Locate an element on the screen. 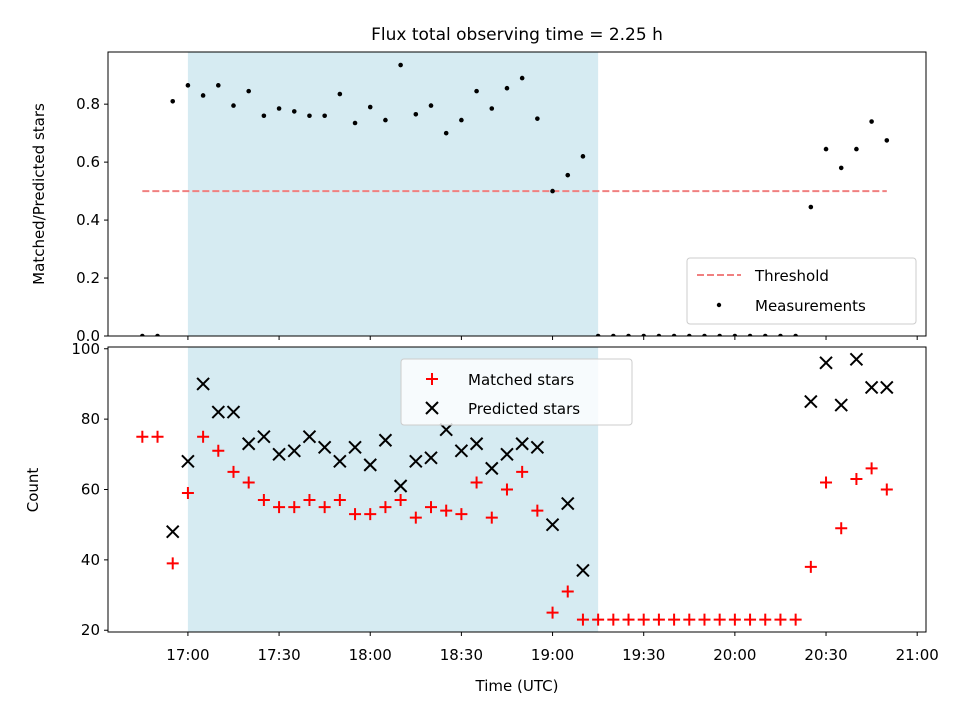  x-tick-label: 18:00 is located at coordinates (370, 655).